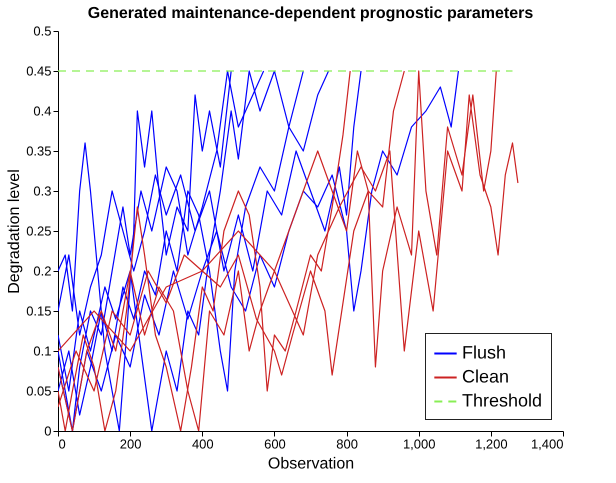  I want to click on y-tick-label: 0.45, so click(39, 71).